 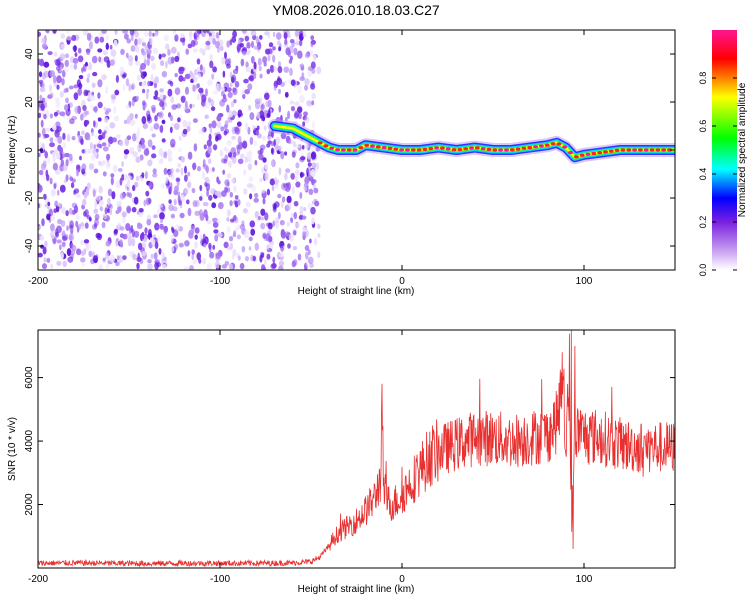 I want to click on y-tick-label: 2000, so click(x=29, y=504).